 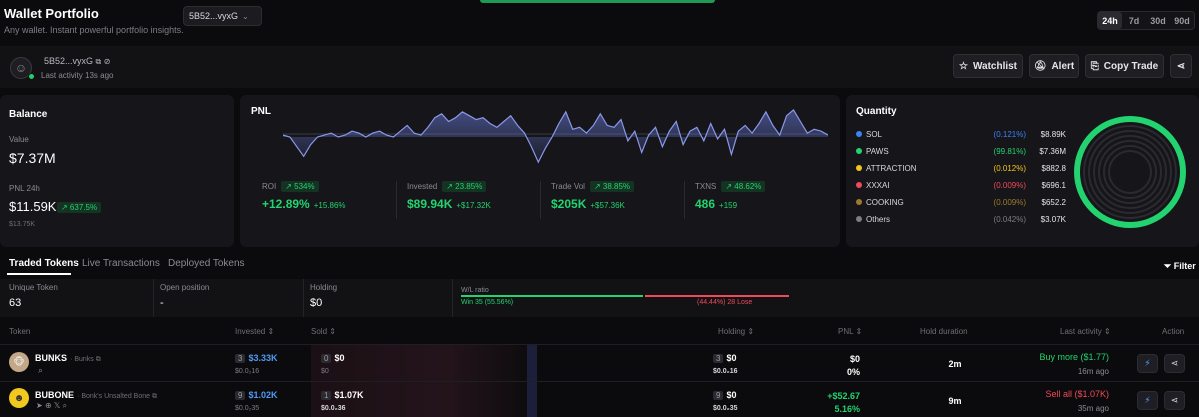 What do you see at coordinates (20, 331) in the screenshot?
I see `th-token: Token` at bounding box center [20, 331].